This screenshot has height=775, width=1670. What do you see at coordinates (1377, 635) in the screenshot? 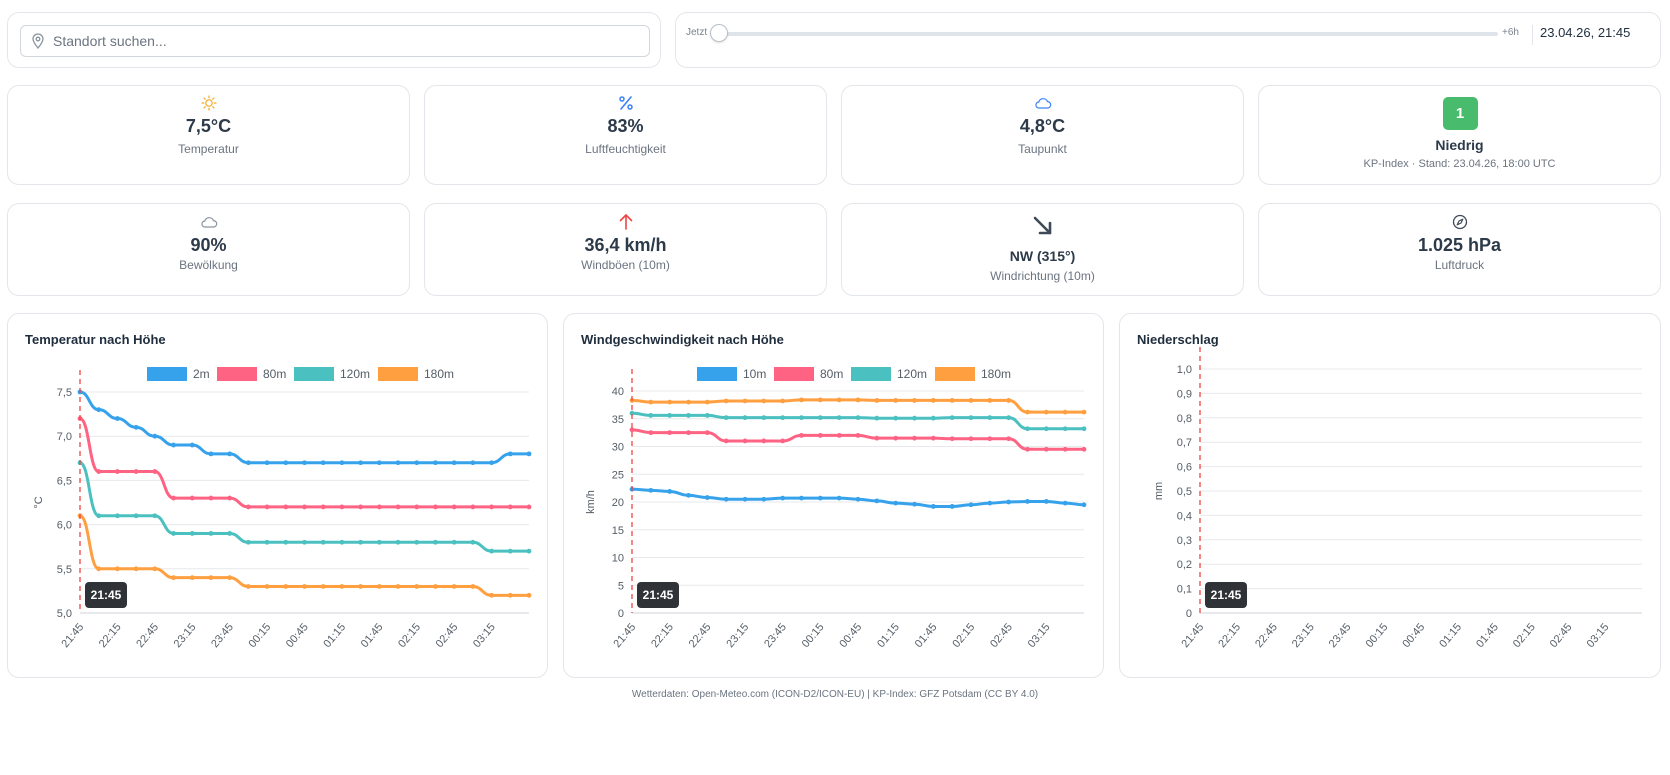
I see `x-tick-label: 00:15` at bounding box center [1377, 635].